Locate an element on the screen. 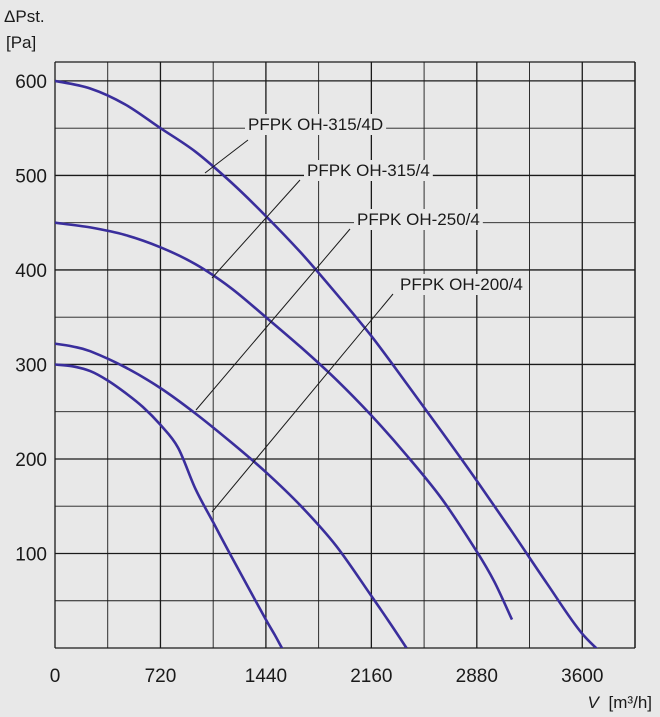 The width and height of the screenshot is (660, 717). curve-label: PFPK OH-315/4D is located at coordinates (315, 124).